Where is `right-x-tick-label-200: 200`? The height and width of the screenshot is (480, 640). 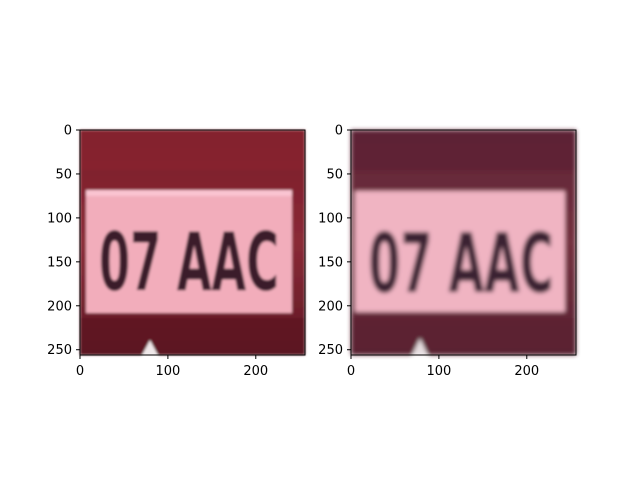 right-x-tick-label-200: 200 is located at coordinates (526, 371).